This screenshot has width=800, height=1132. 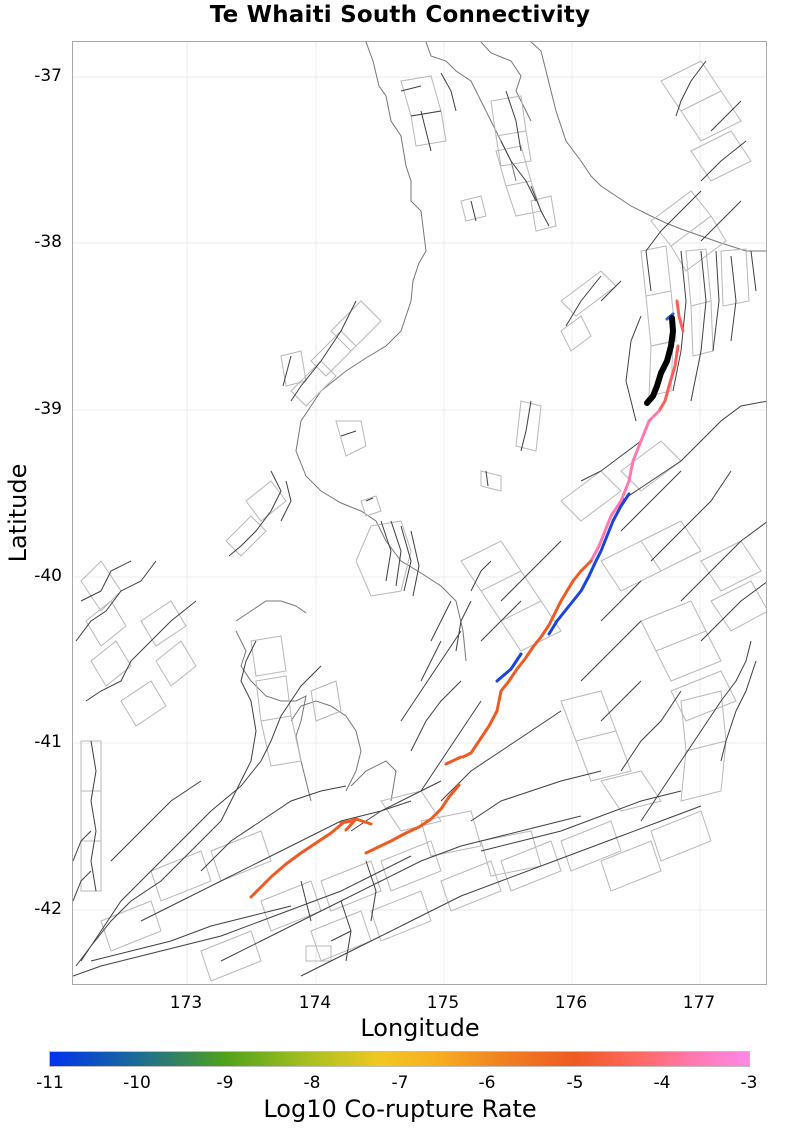 I want to click on x-axis-label: Longitude, so click(x=420, y=1028).